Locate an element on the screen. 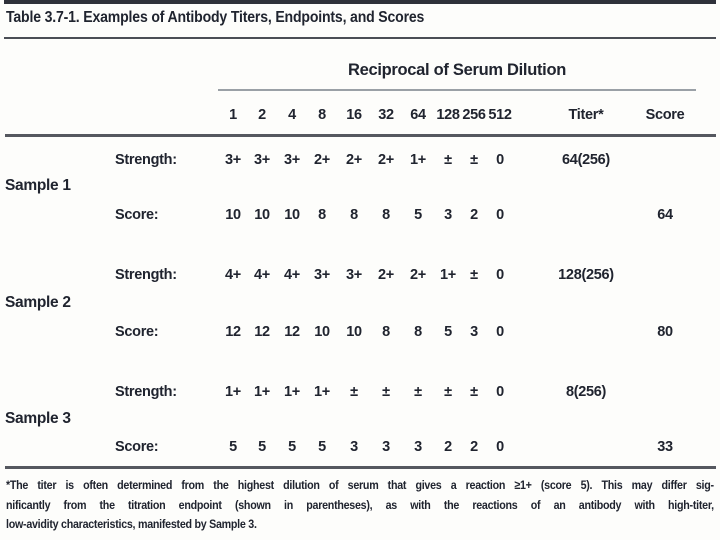 The width and height of the screenshot is (720, 540). titer-header: Titer* is located at coordinates (586, 115).